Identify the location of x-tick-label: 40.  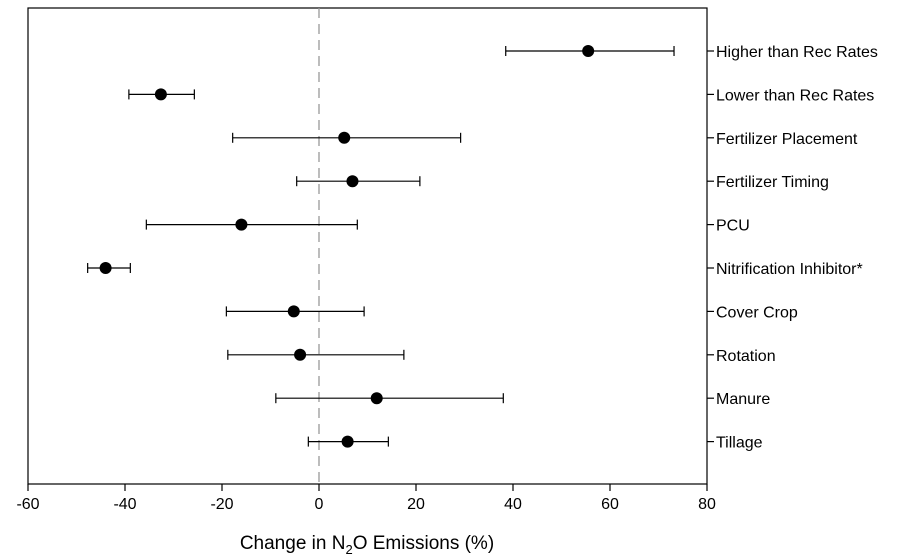
(513, 504).